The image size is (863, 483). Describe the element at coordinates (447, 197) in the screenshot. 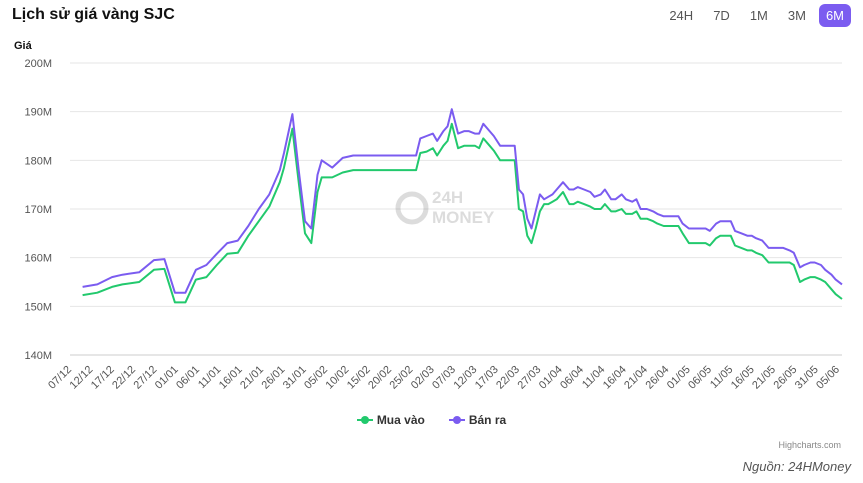

I see `watermark-text: 24H` at that location.